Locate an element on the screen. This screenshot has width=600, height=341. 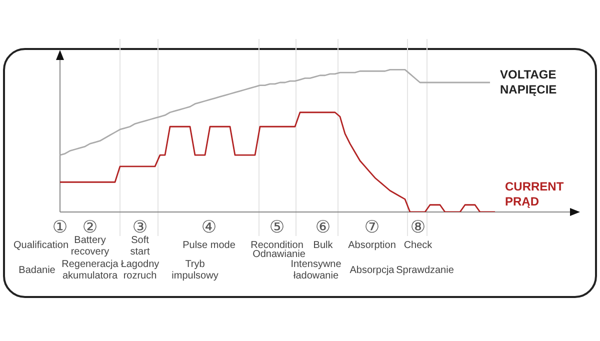
text: Pulse mode is located at coordinates (209, 245).